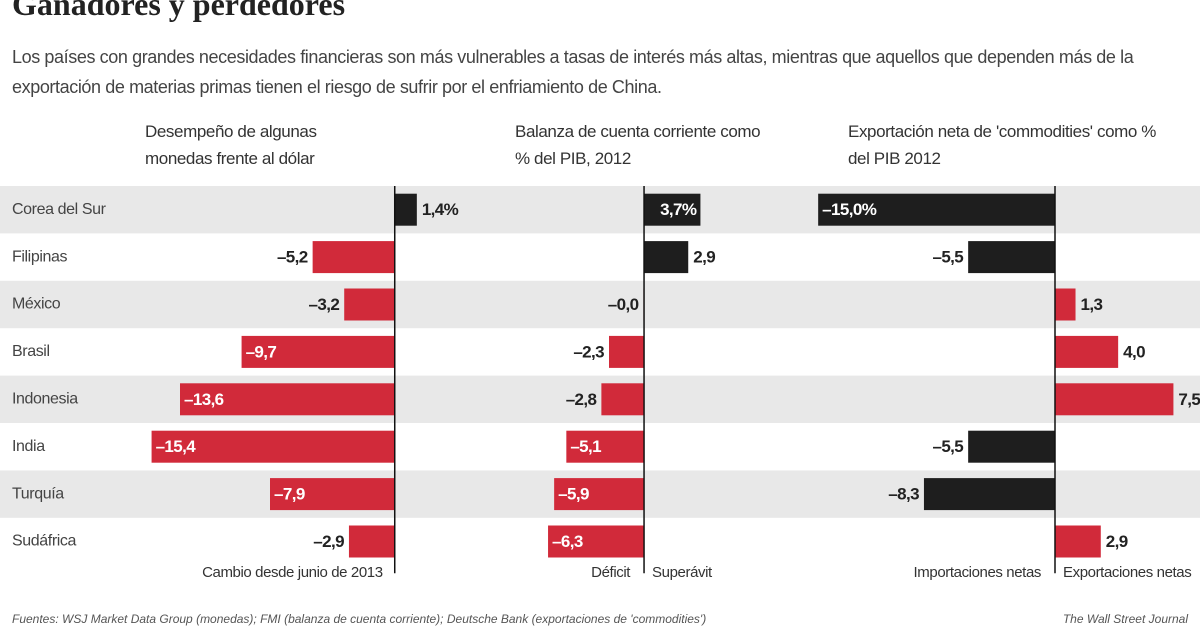 This screenshot has width=1200, height=630. What do you see at coordinates (36, 304) in the screenshot?
I see `category-label: México` at bounding box center [36, 304].